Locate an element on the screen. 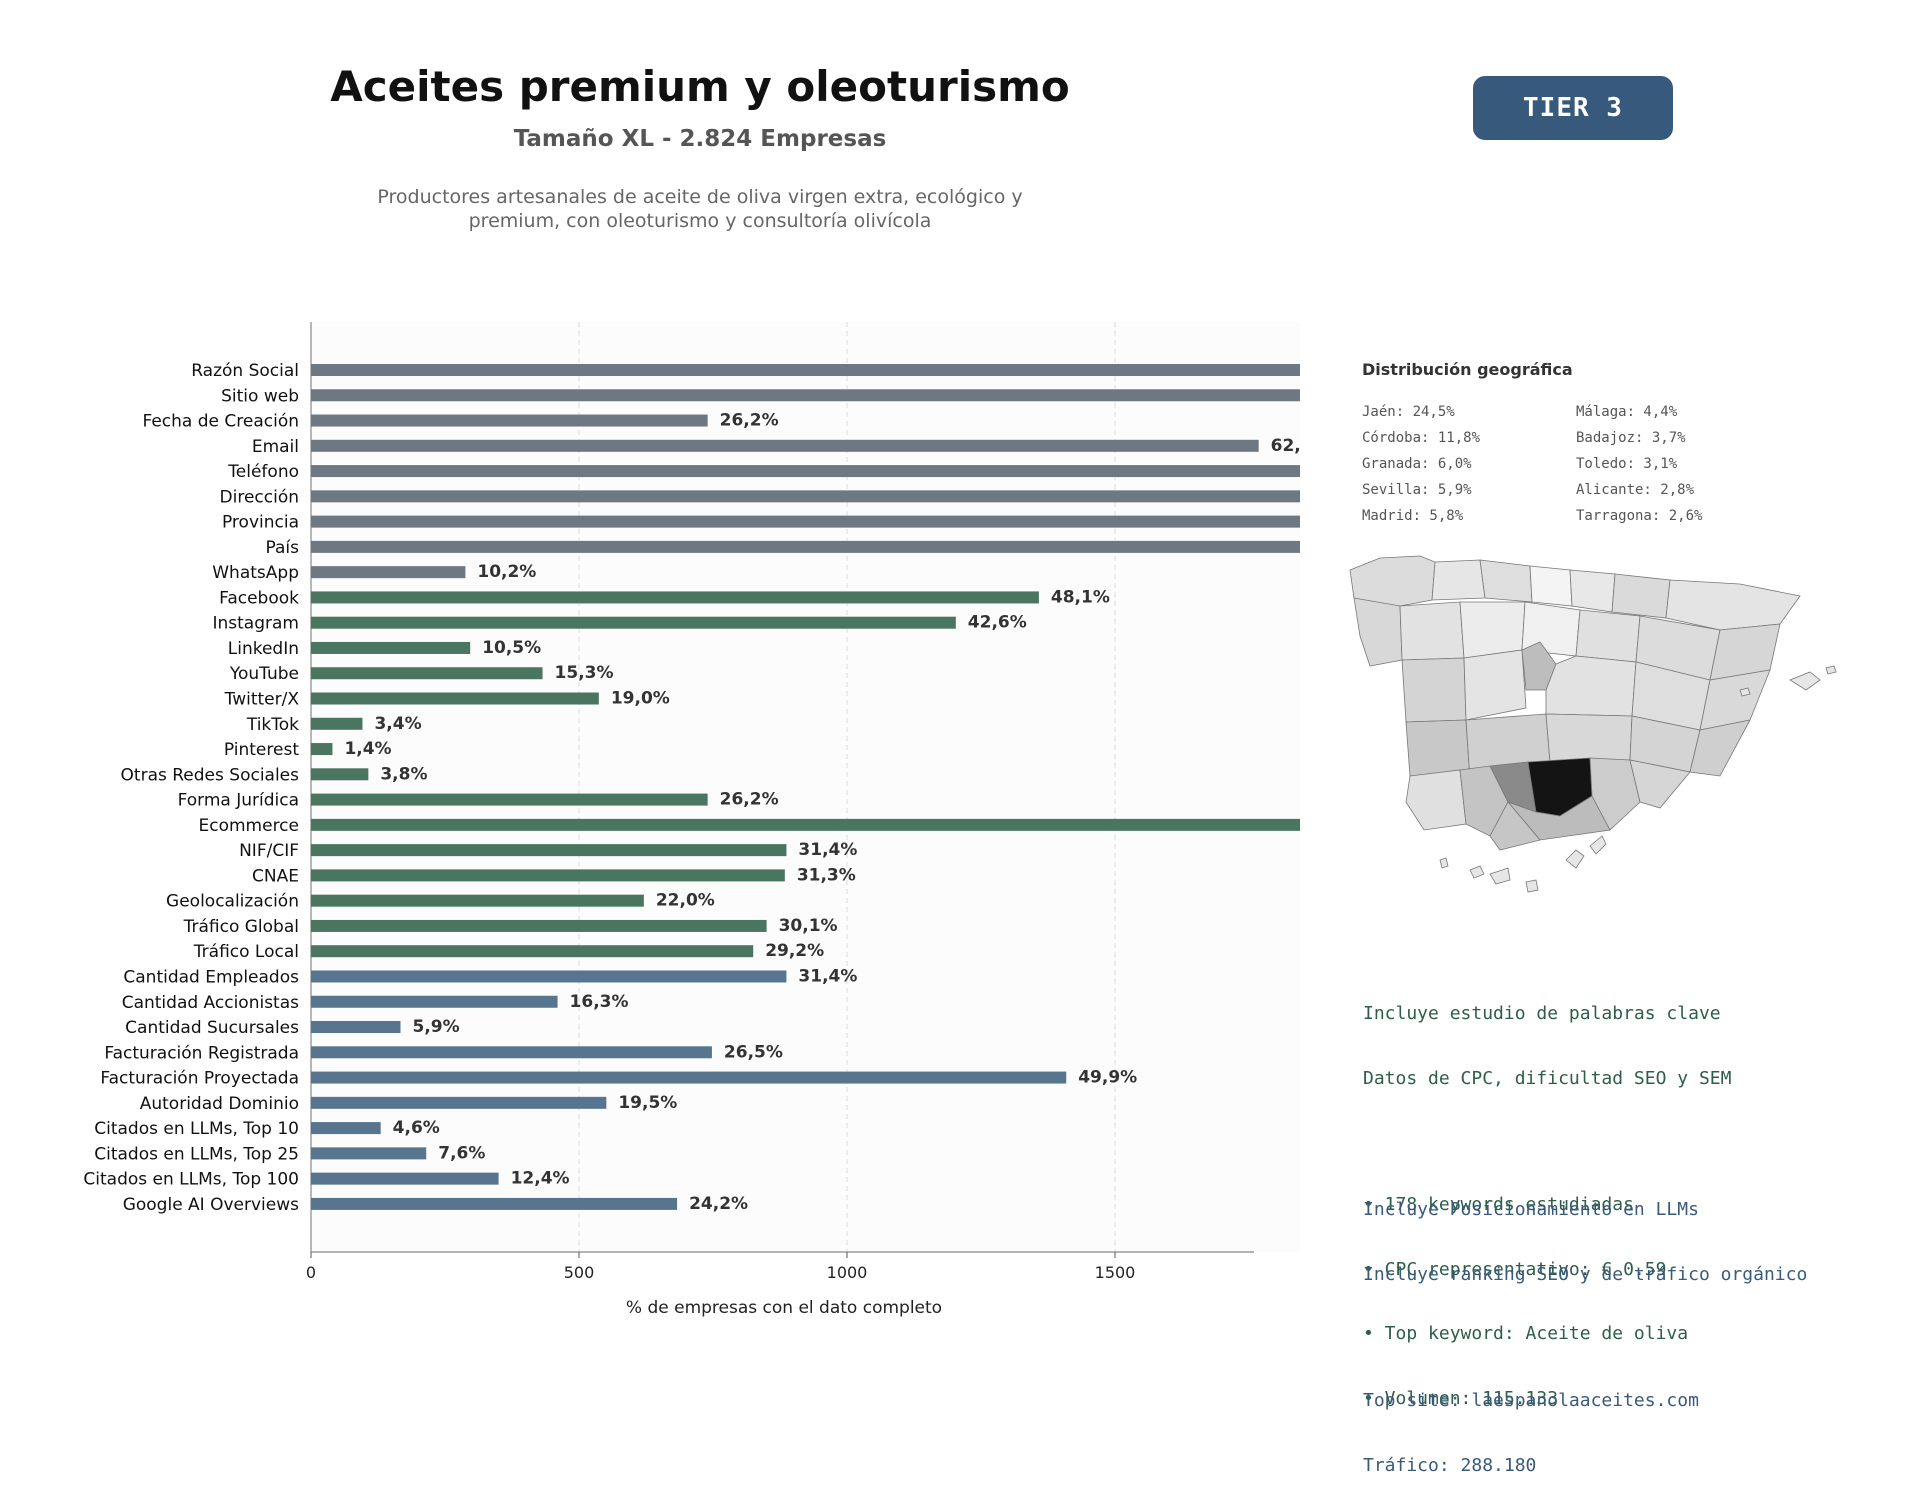 The image size is (1920, 1498). keywords-bullet: • CPC representativo: € 0.59 is located at coordinates (1515, 1269).